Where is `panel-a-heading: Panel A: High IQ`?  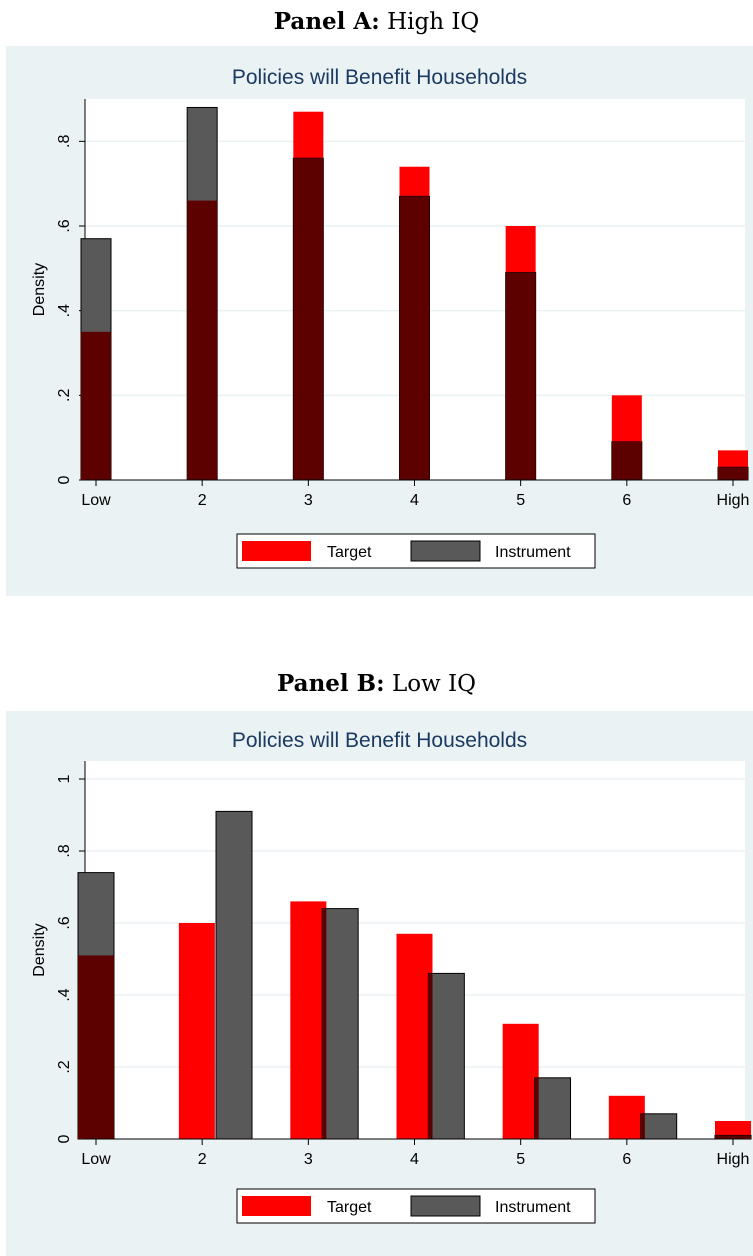 panel-a-heading: Panel A: High IQ is located at coordinates (376, 21).